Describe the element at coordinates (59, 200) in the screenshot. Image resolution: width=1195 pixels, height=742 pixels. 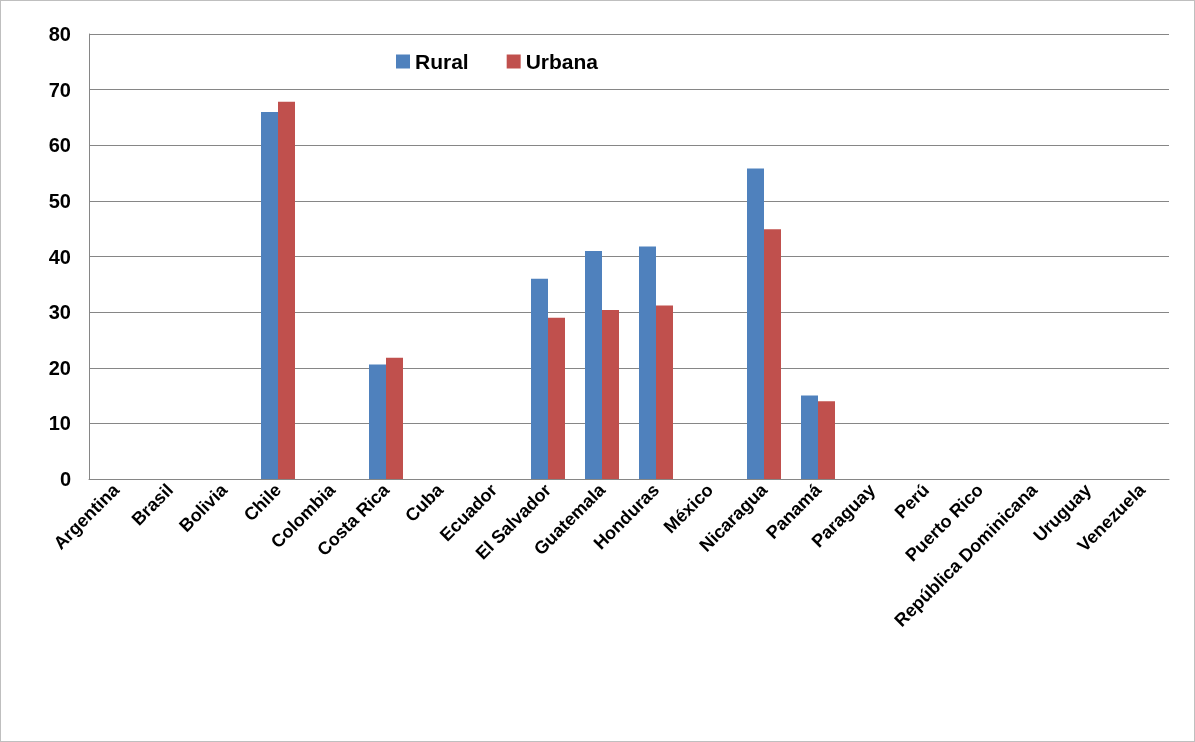
I see `y-tick-label: 50` at that location.